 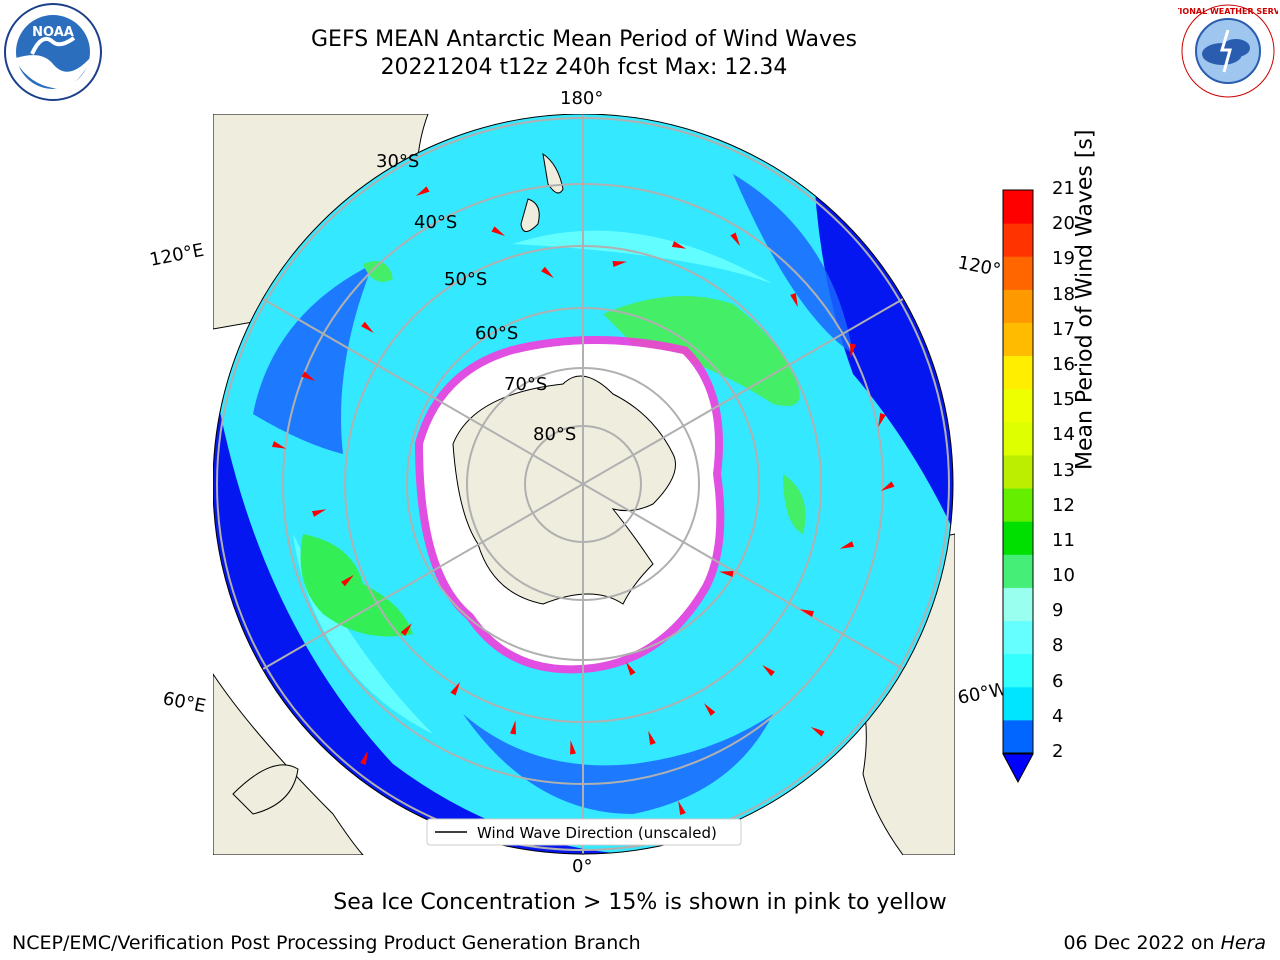 I want to click on lon-label-60e: 60°E, so click(x=184, y=703).